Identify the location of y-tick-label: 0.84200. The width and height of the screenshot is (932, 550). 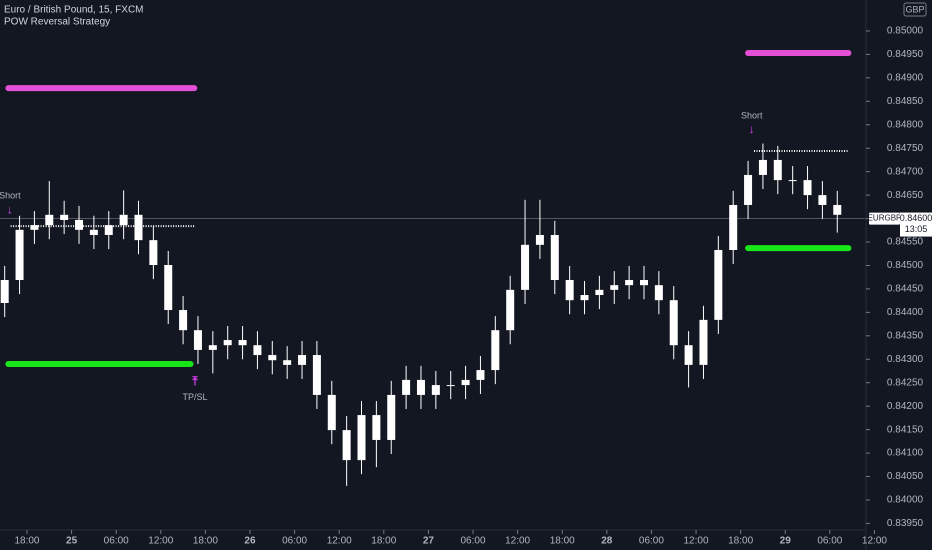
(905, 406).